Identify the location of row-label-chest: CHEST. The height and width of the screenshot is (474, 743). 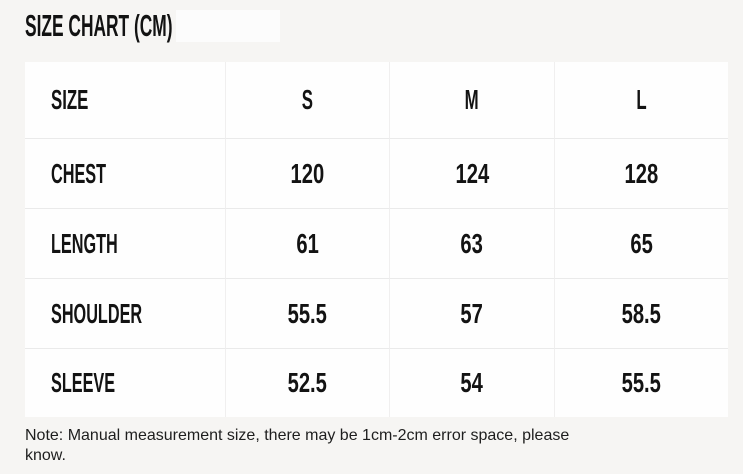
(125, 173).